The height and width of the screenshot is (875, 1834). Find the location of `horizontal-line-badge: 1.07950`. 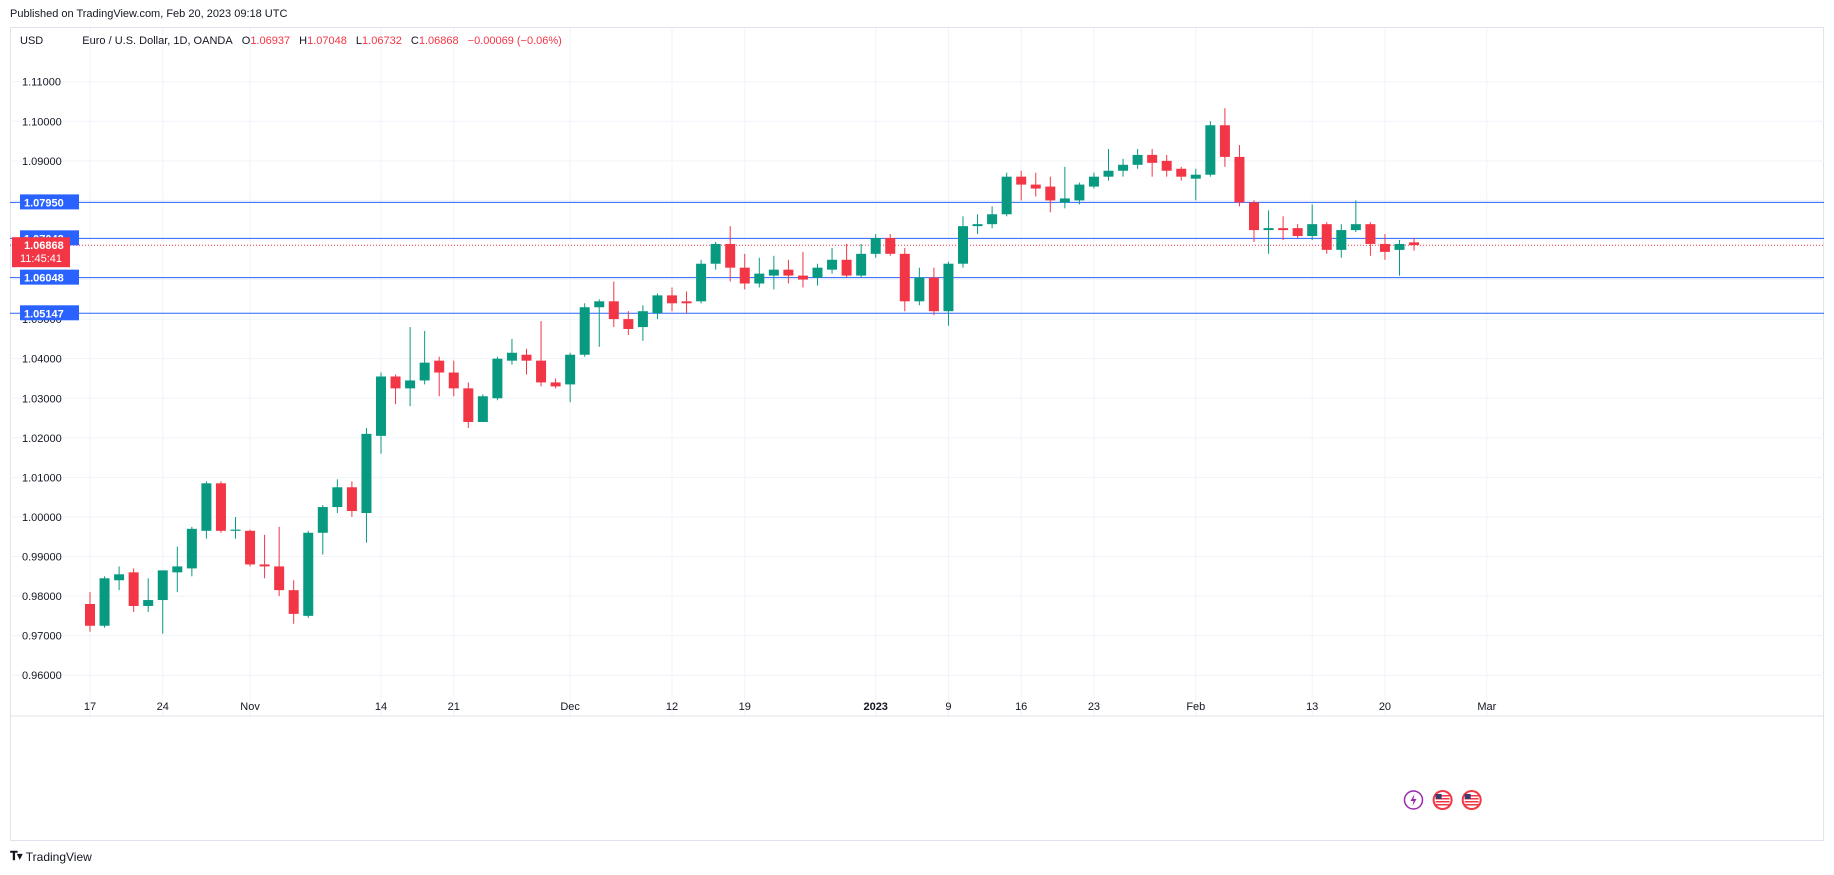

horizontal-line-badge: 1.07950 is located at coordinates (49, 202).